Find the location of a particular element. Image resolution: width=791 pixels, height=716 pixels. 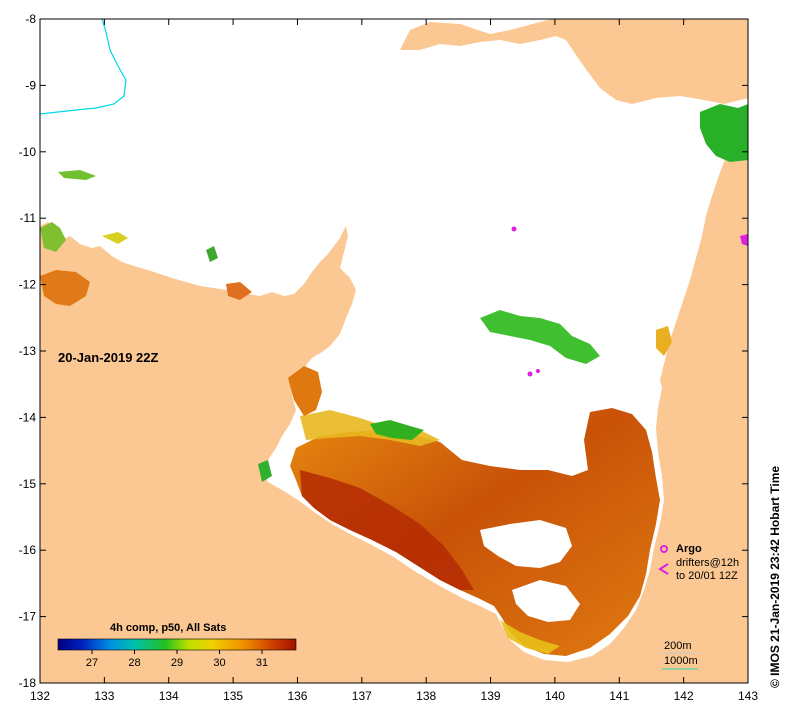

y-tick-label: -9 is located at coordinates (30, 85).